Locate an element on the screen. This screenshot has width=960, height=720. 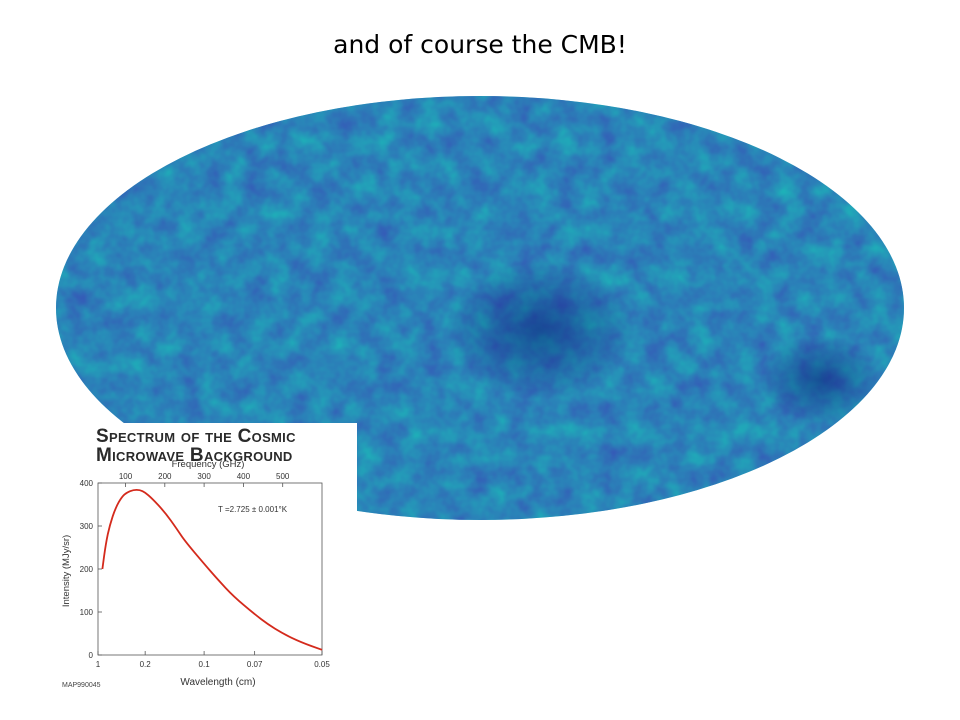
y-tick-label: 200 is located at coordinates (87, 569).